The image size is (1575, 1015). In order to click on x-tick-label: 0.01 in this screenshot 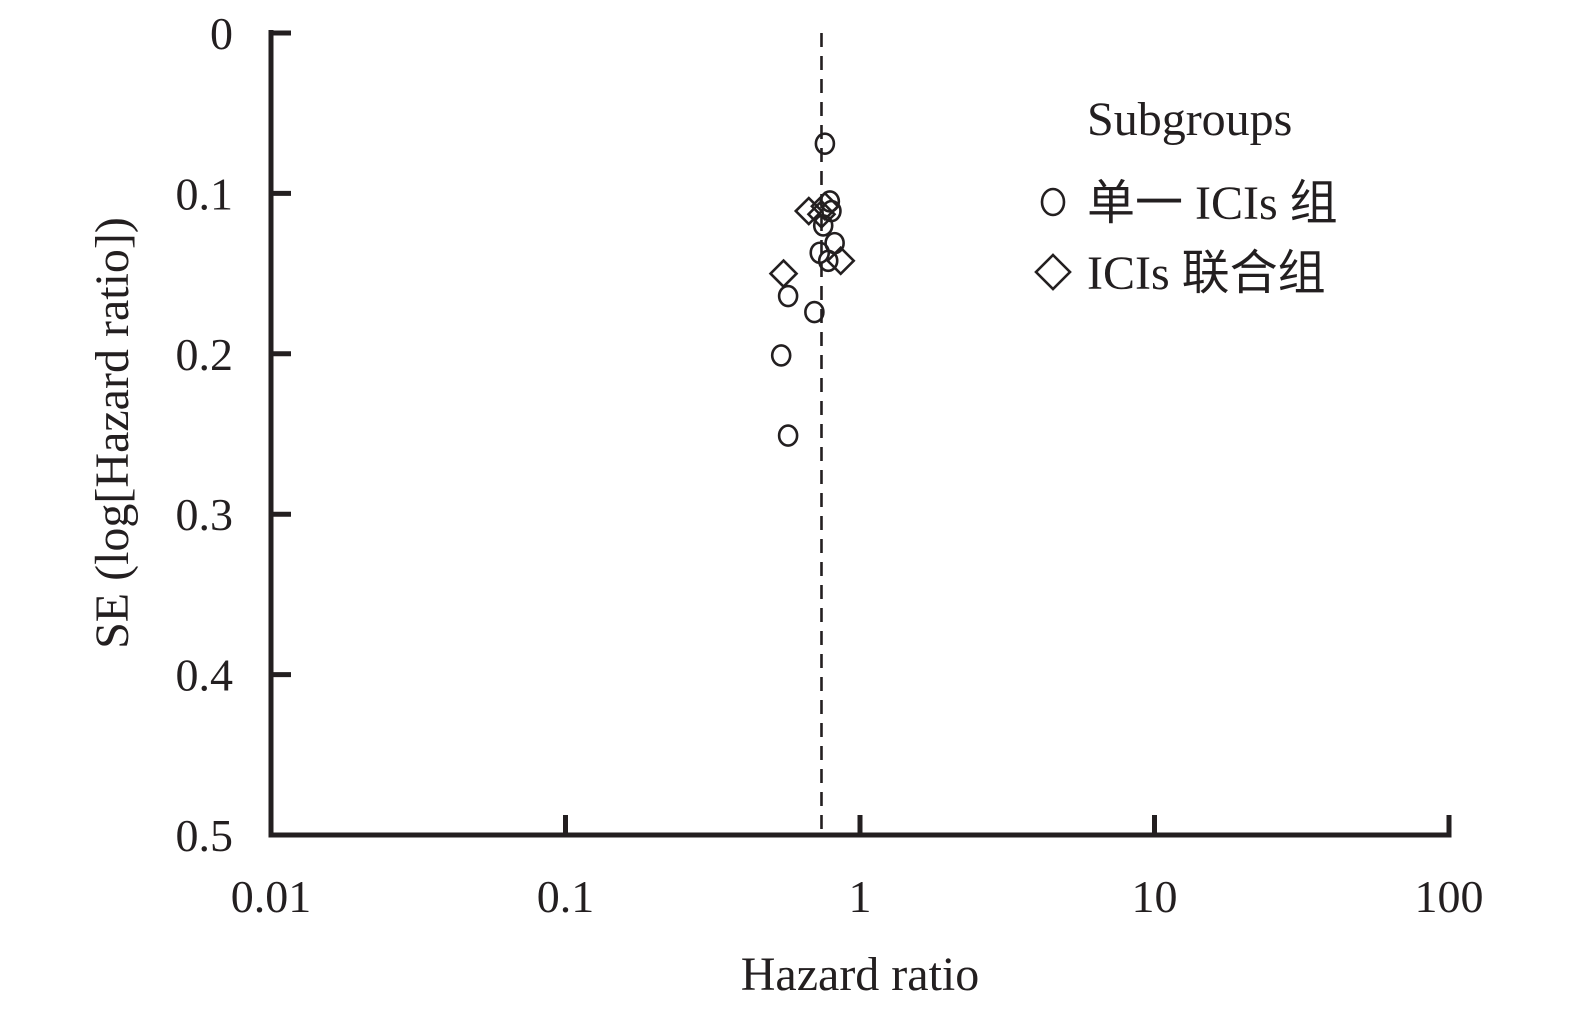, I will do `click(271, 896)`.